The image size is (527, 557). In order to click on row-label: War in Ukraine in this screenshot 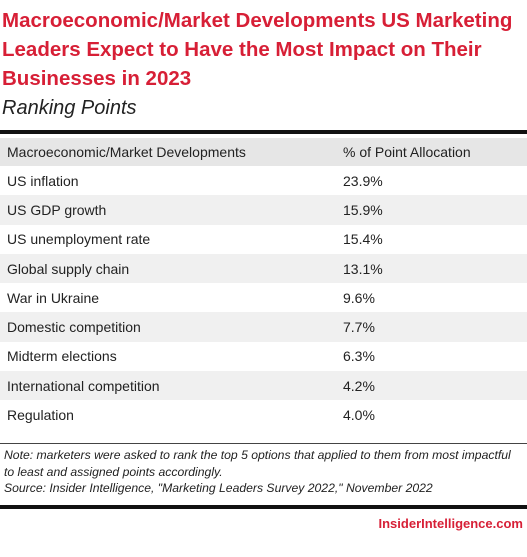, I will do `click(53, 297)`.